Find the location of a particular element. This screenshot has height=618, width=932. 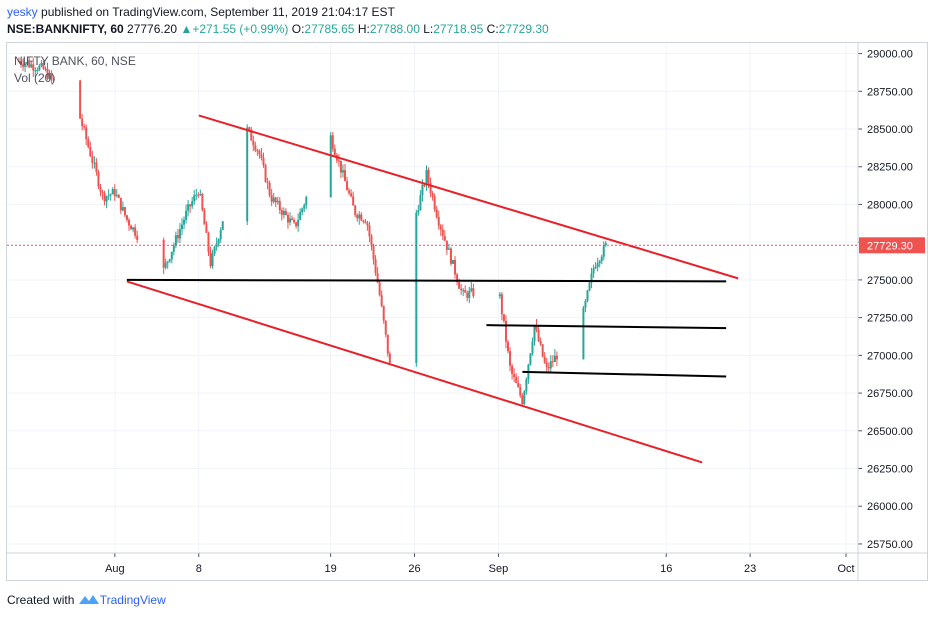

change-up-icon: ▲ is located at coordinates (186, 29).